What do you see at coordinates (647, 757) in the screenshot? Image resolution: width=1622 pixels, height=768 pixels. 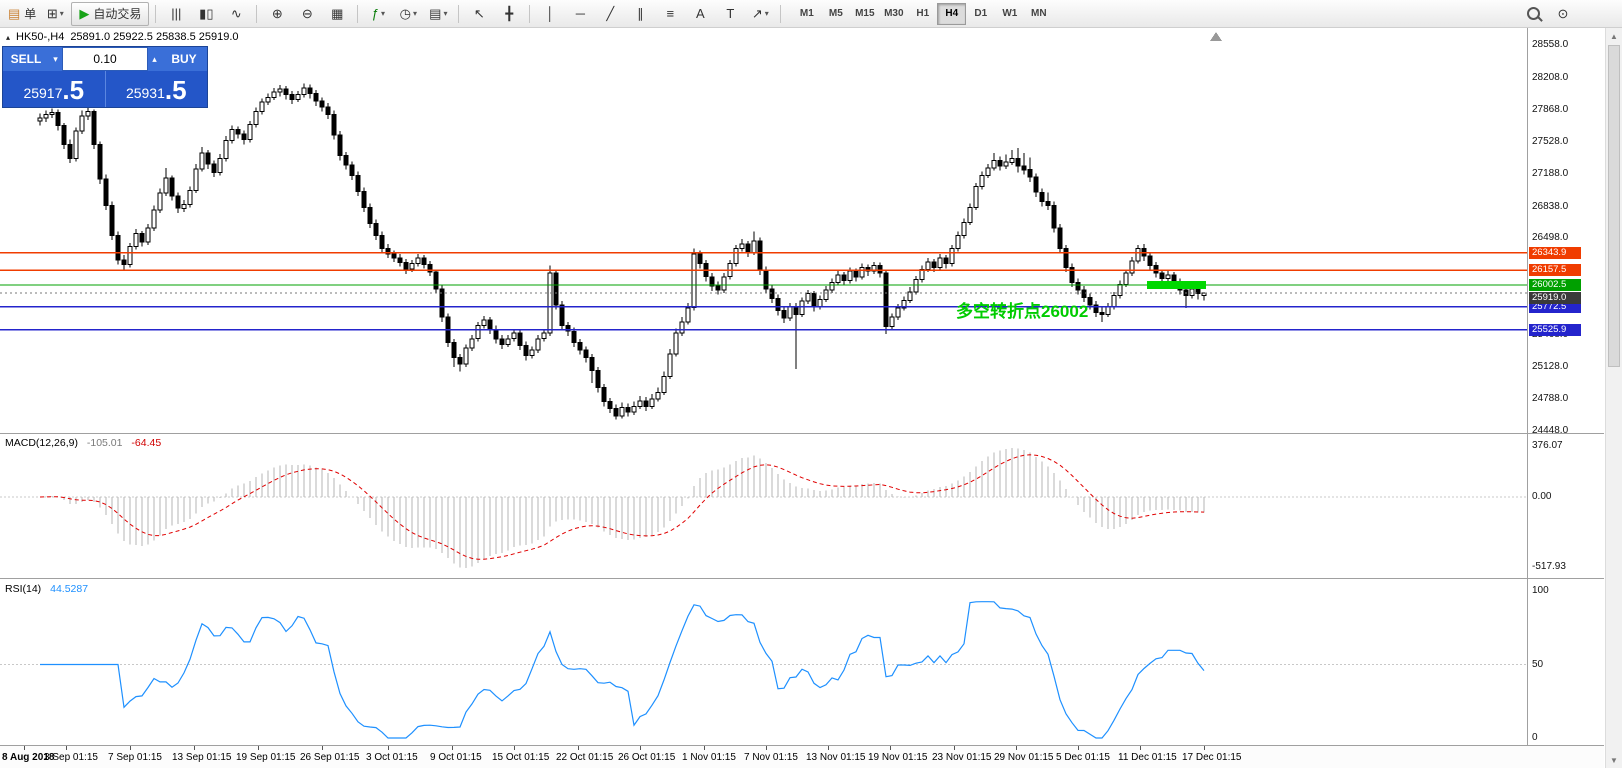 I see `time-axis-label: 26 Oct 01:15` at bounding box center [647, 757].